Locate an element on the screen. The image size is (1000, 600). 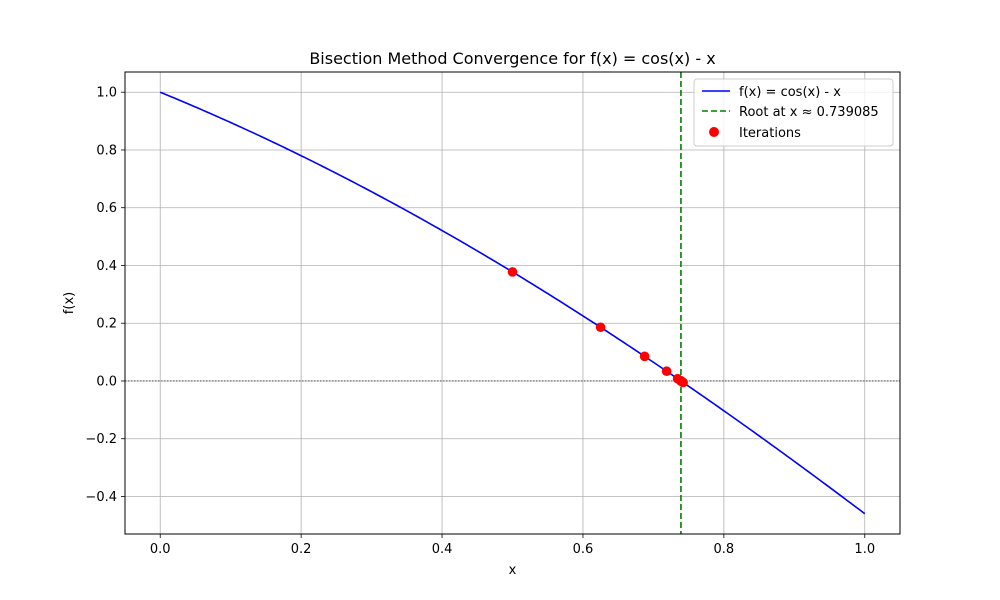
y-tick-label: −0.2 is located at coordinates (101, 439).